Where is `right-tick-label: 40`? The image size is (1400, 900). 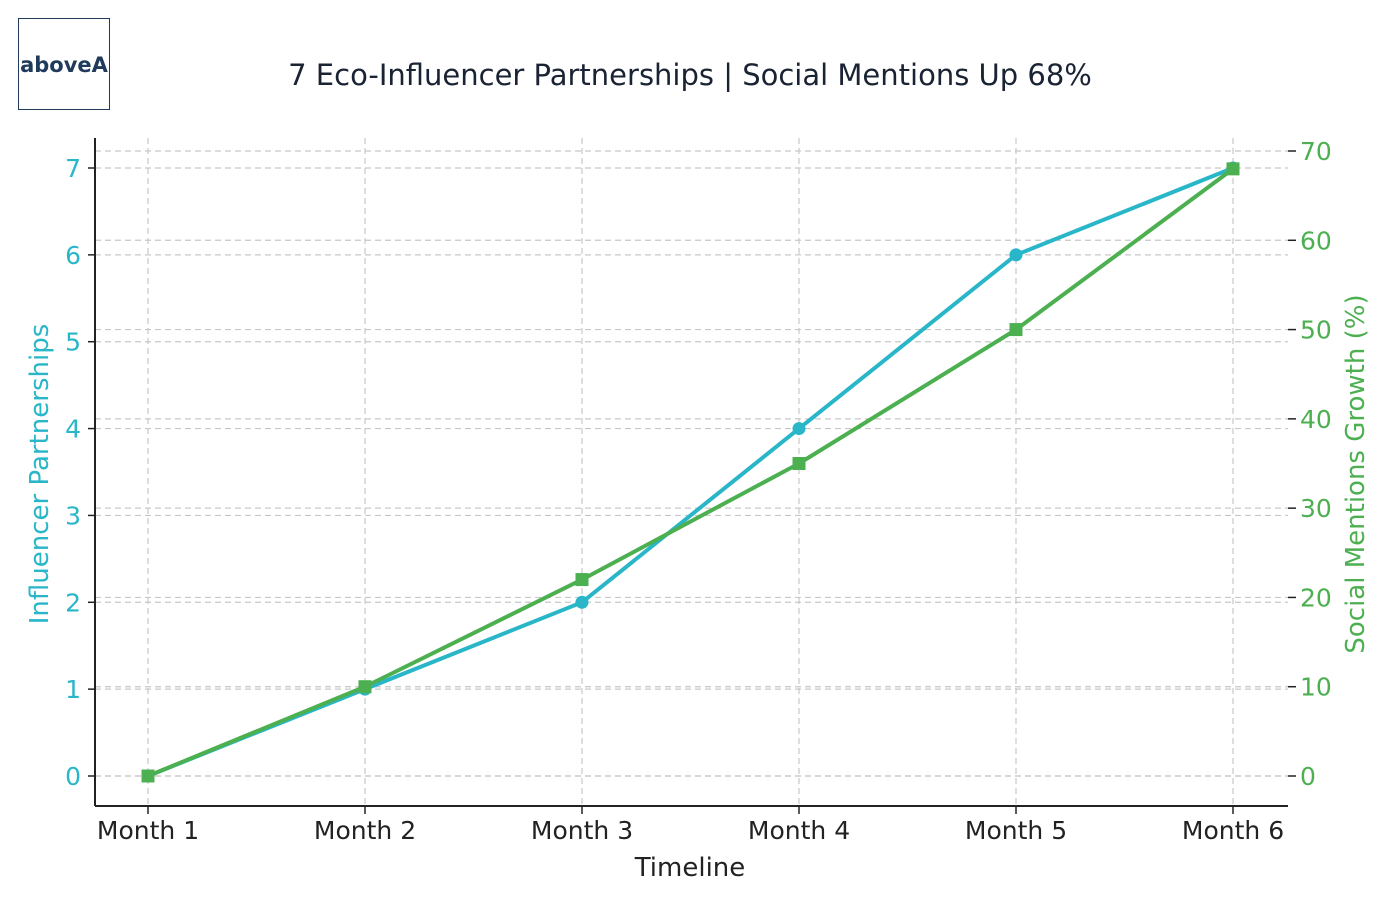 right-tick-label: 40 is located at coordinates (1316, 419).